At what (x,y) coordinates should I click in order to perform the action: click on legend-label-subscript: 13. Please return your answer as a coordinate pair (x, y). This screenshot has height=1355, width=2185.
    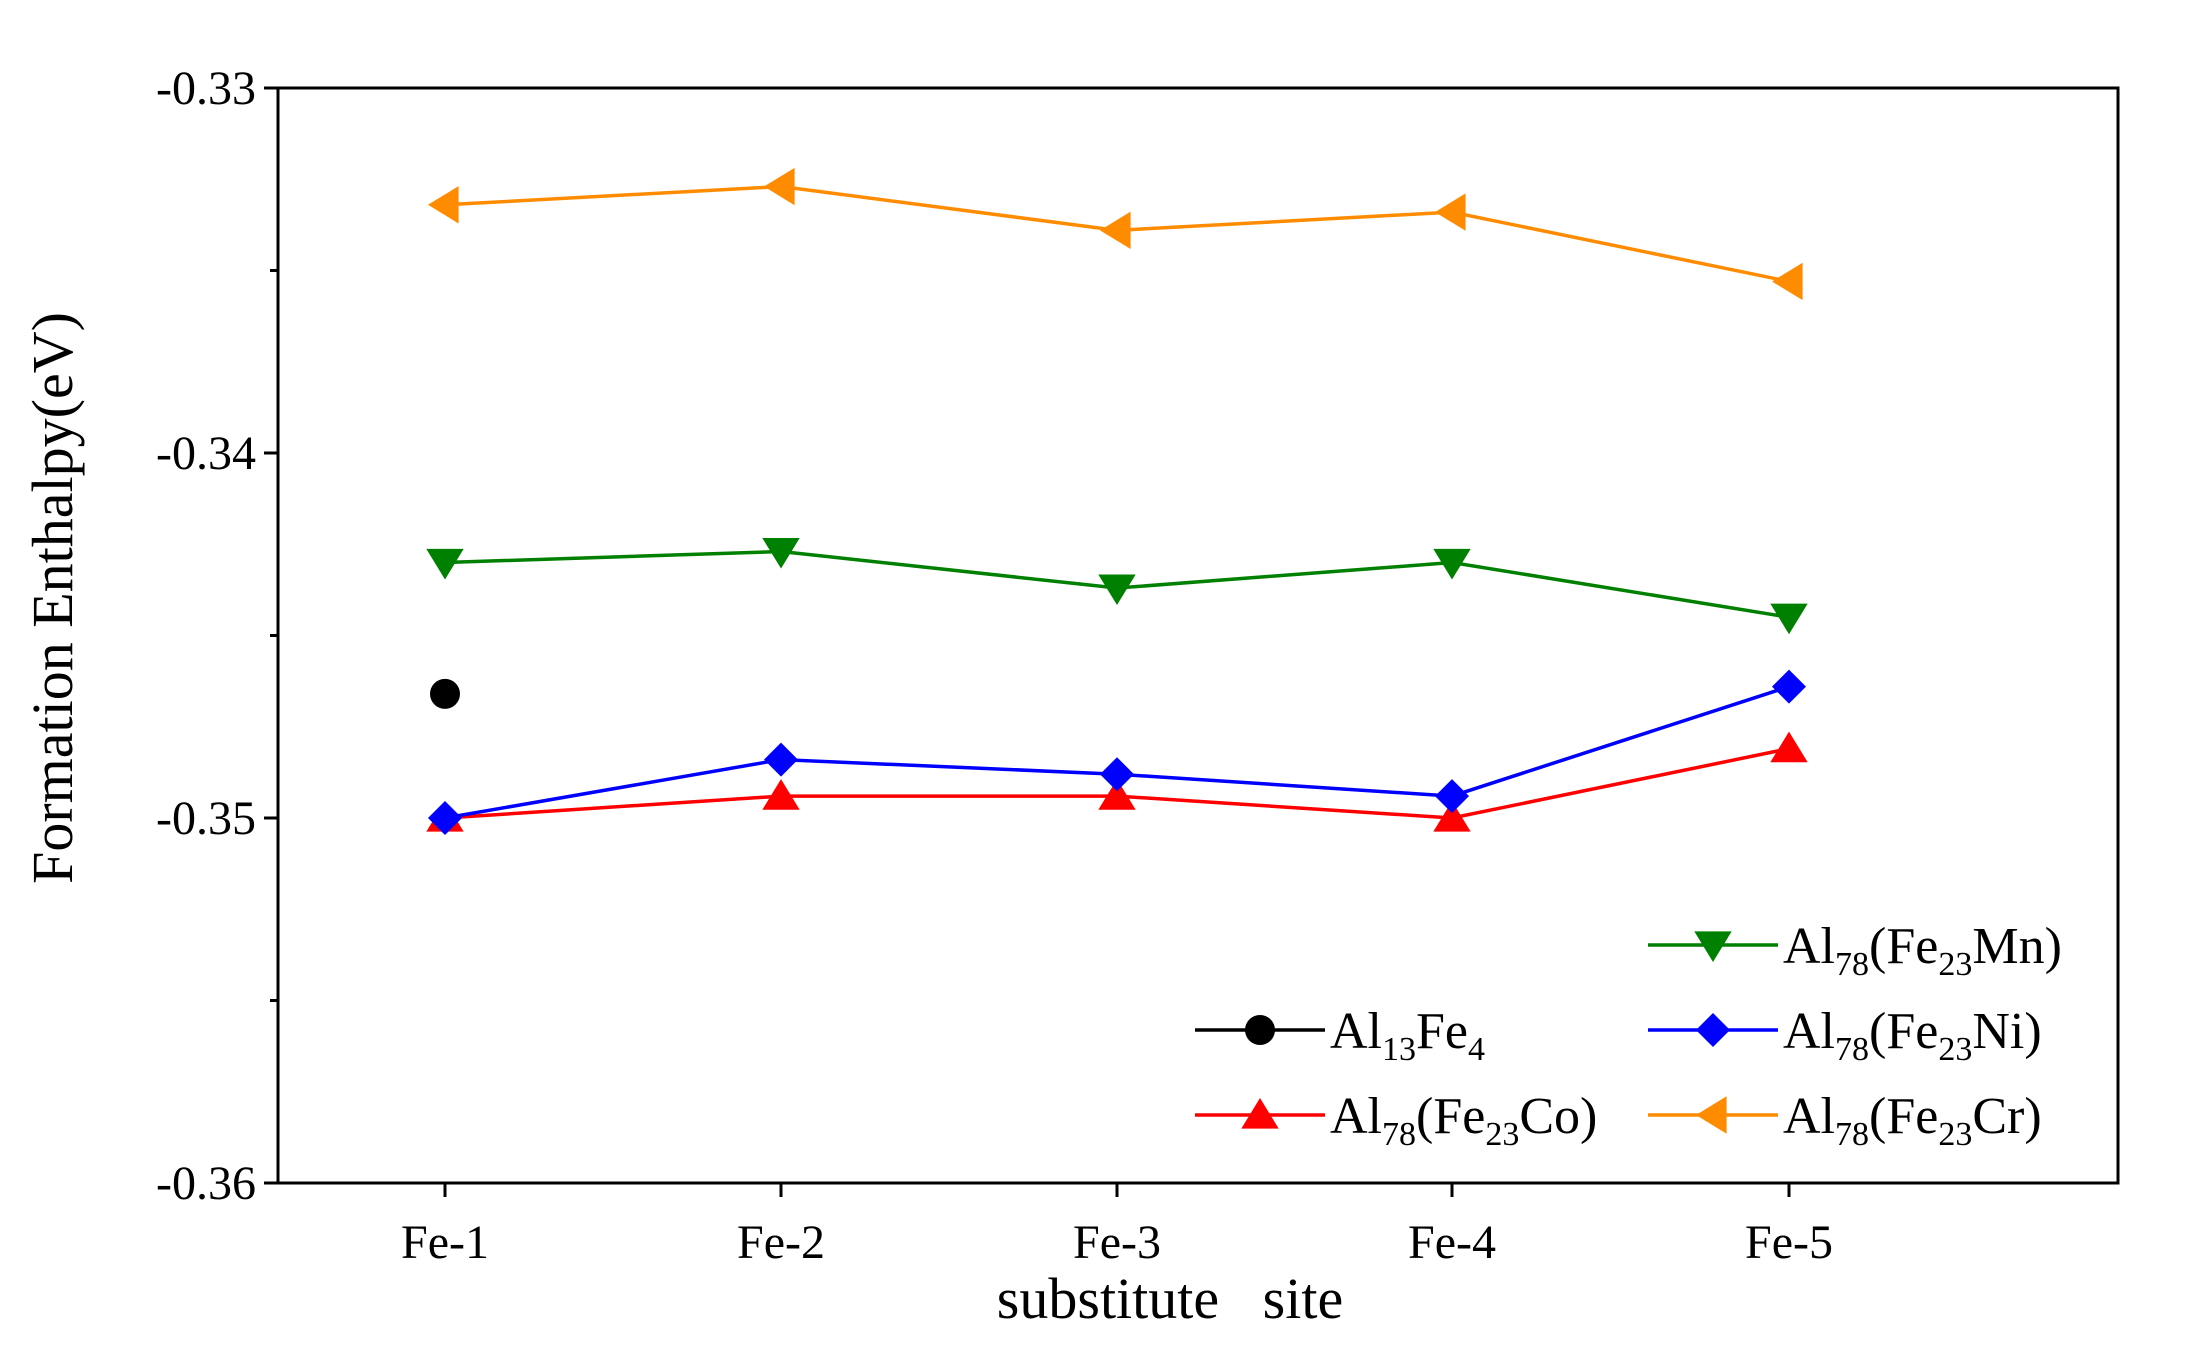
    Looking at the image, I should click on (1399, 1049).